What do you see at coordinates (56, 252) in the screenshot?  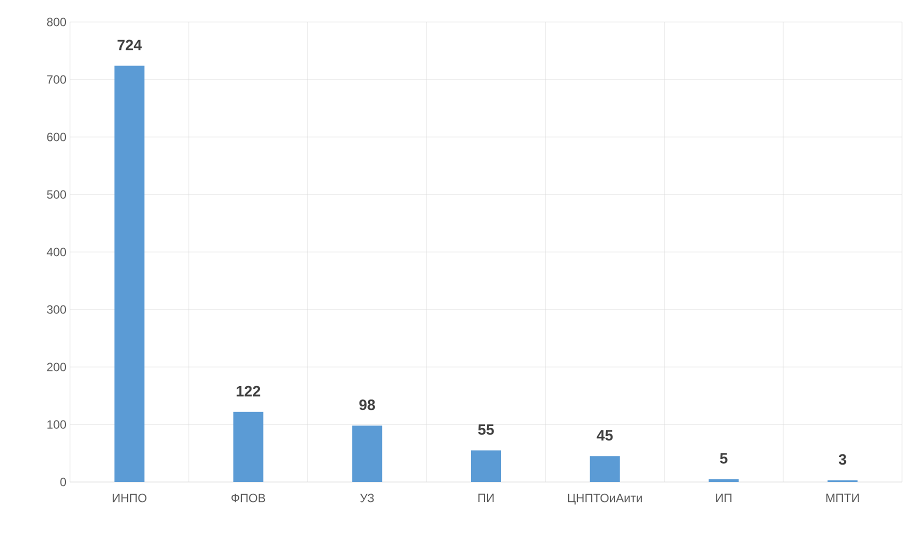 I see `y-tick-label: 400` at bounding box center [56, 252].